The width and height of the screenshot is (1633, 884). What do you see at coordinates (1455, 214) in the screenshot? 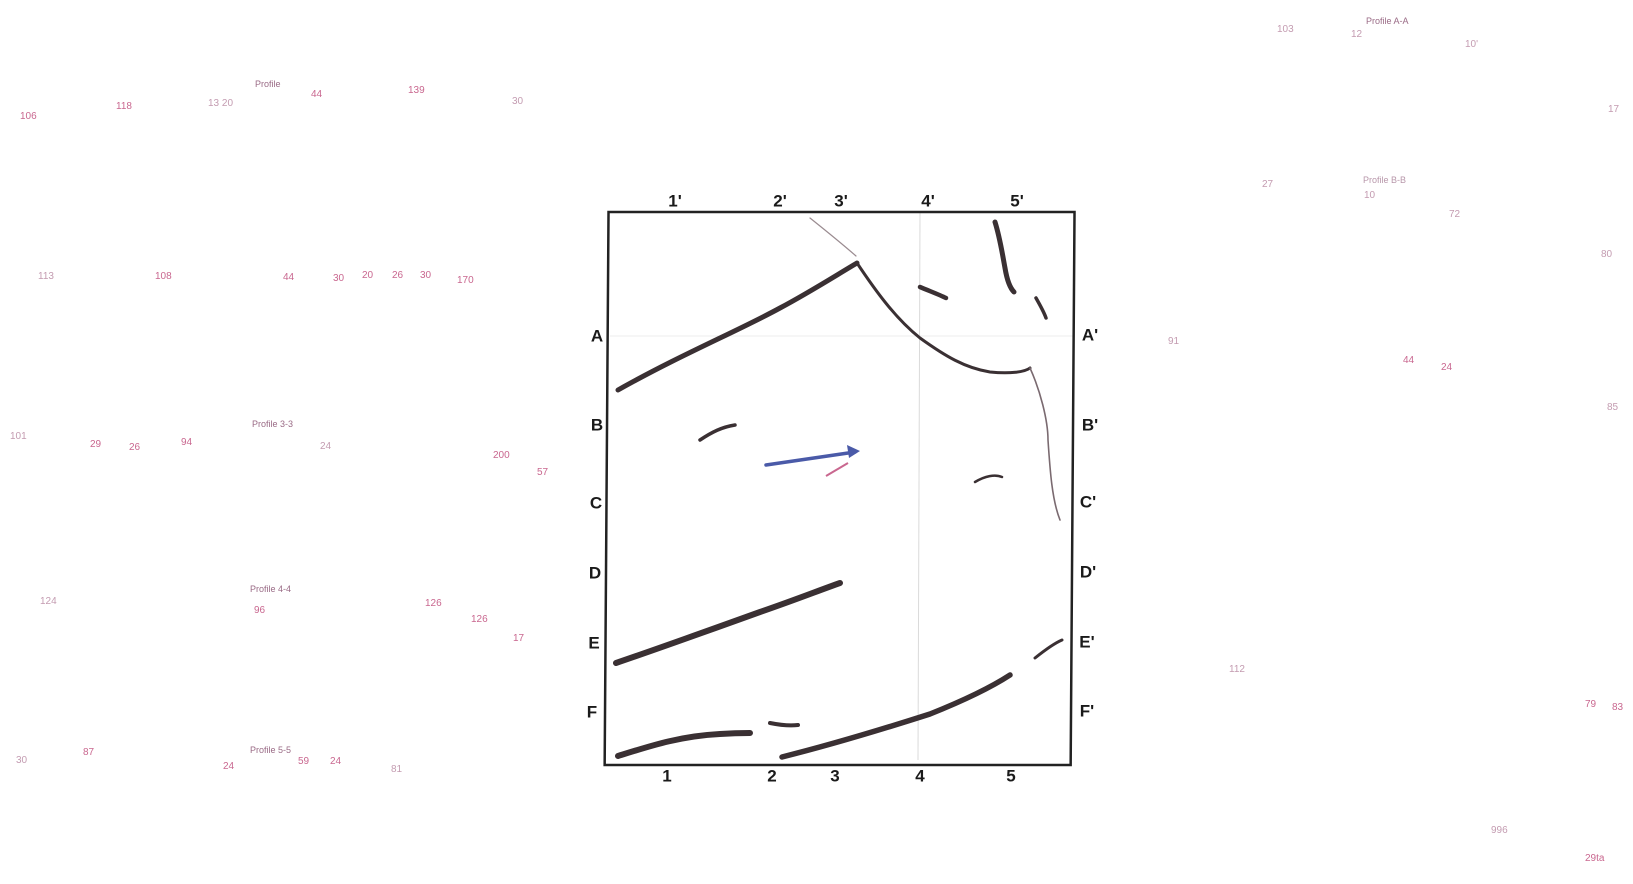
I see `annotation-number: 72` at bounding box center [1455, 214].